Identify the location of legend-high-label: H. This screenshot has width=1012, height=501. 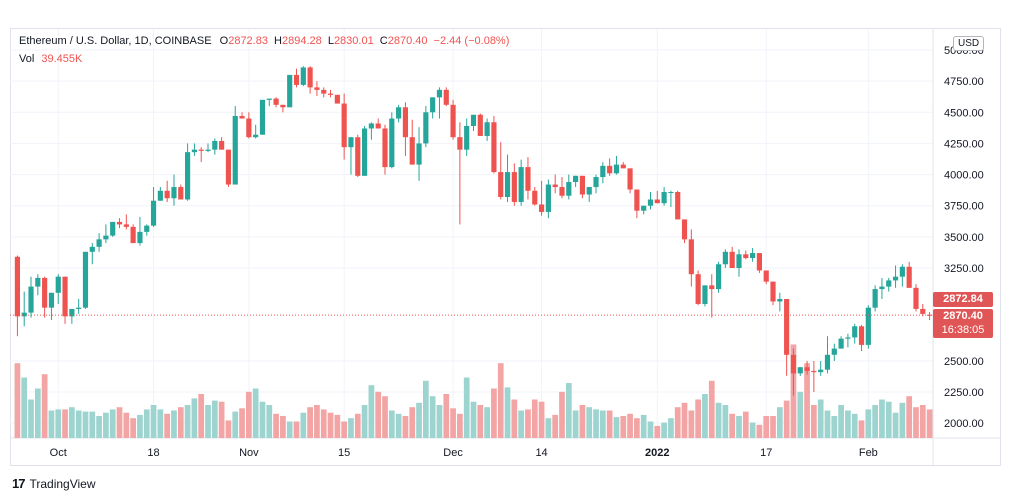
(278, 41).